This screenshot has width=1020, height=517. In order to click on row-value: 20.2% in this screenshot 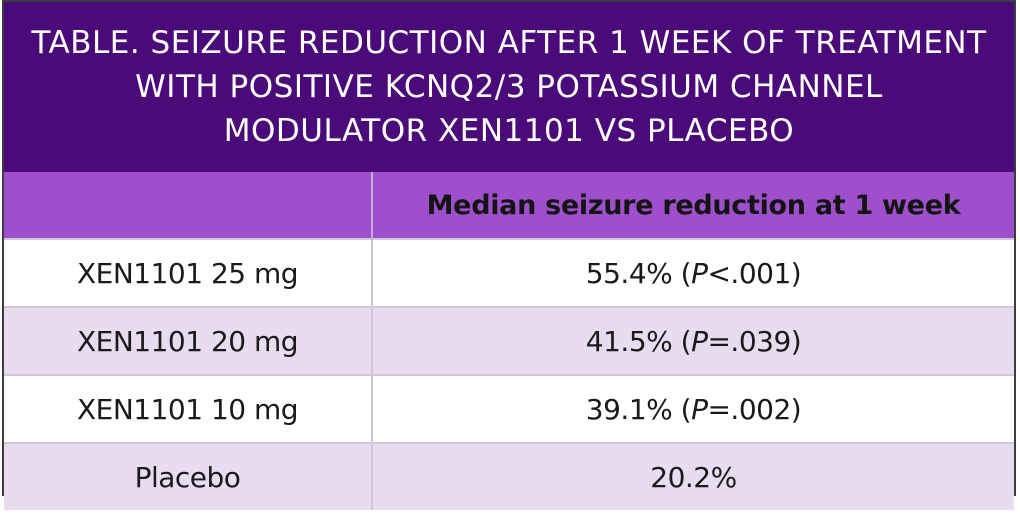, I will do `click(693, 476)`.